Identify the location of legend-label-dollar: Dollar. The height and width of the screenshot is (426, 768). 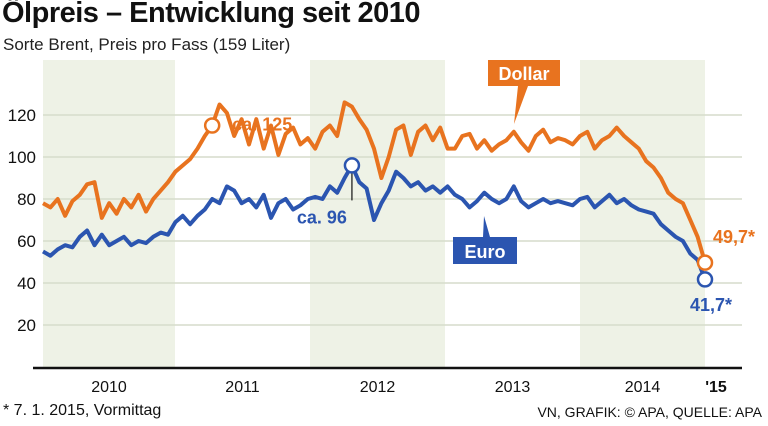
(523, 74).